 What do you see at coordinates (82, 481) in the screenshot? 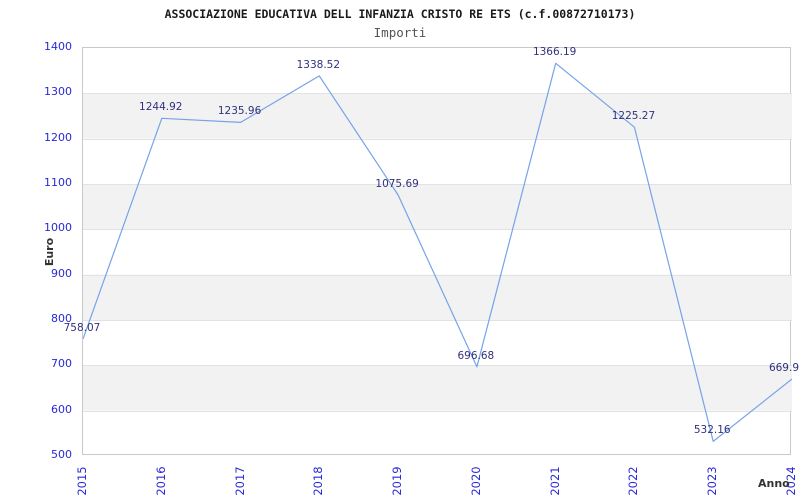
I see `x-tick-label: 2015` at bounding box center [82, 481].